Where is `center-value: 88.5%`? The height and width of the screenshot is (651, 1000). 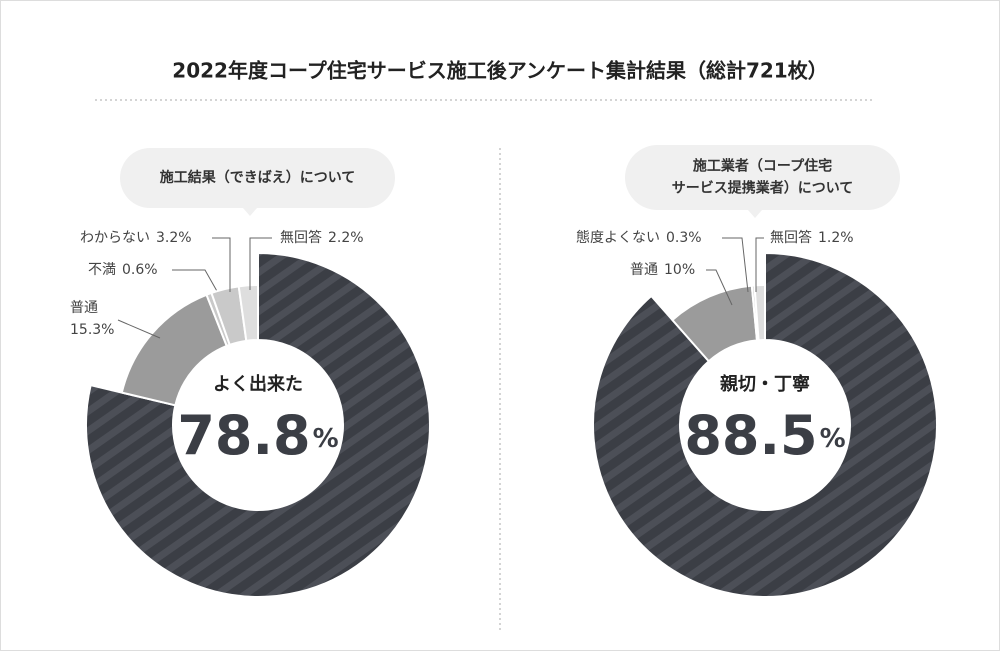 center-value: 88.5% is located at coordinates (764, 435).